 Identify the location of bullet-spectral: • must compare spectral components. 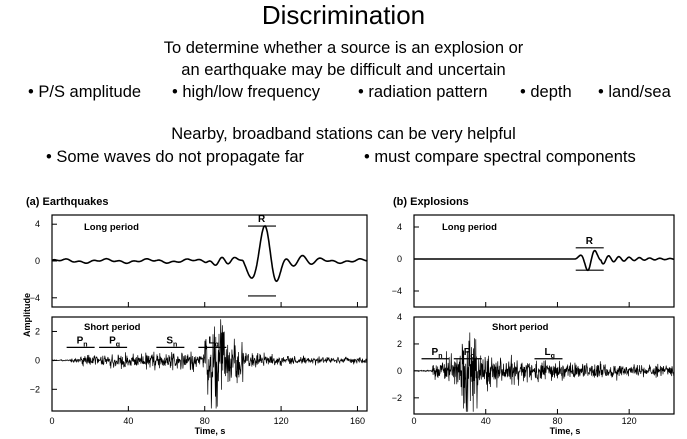
(500, 157).